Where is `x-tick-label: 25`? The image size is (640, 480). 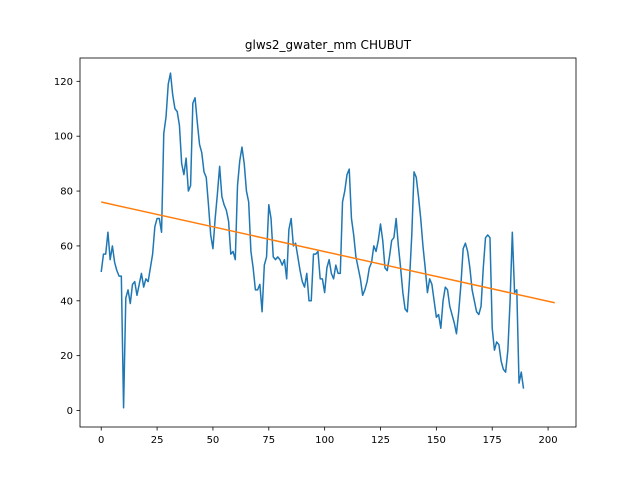
x-tick-label: 25 is located at coordinates (157, 440).